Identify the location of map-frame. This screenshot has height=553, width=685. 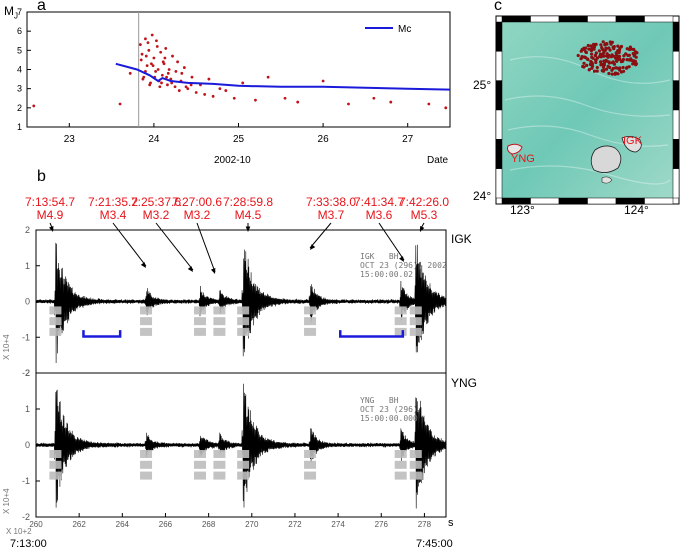
(587, 110).